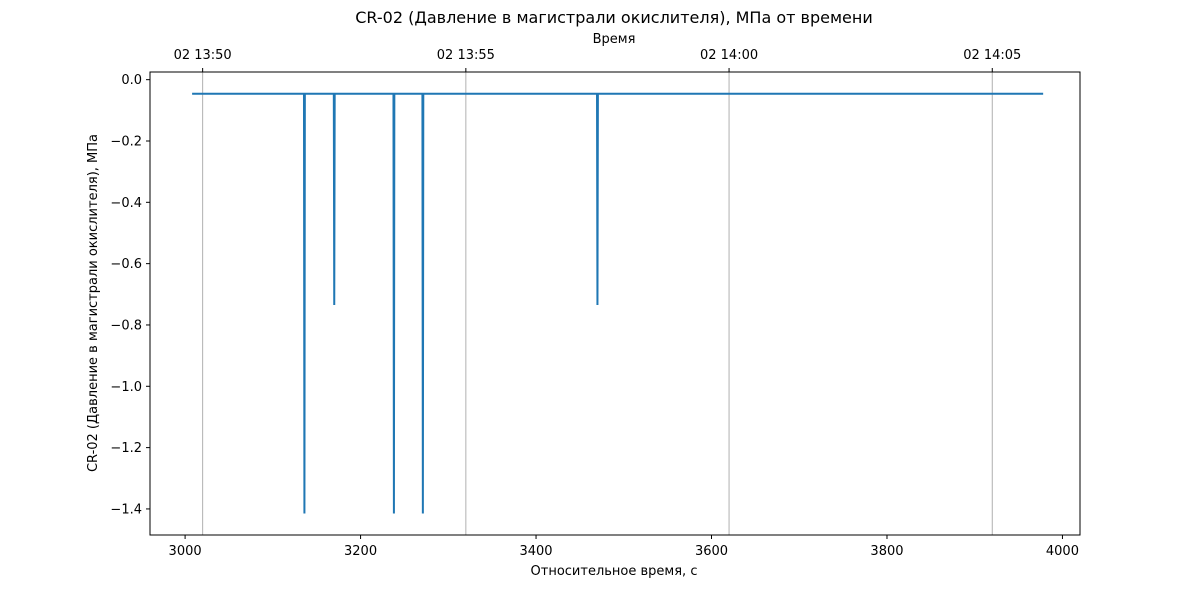  I want to click on y-tick-label: −0.2, so click(126, 141).